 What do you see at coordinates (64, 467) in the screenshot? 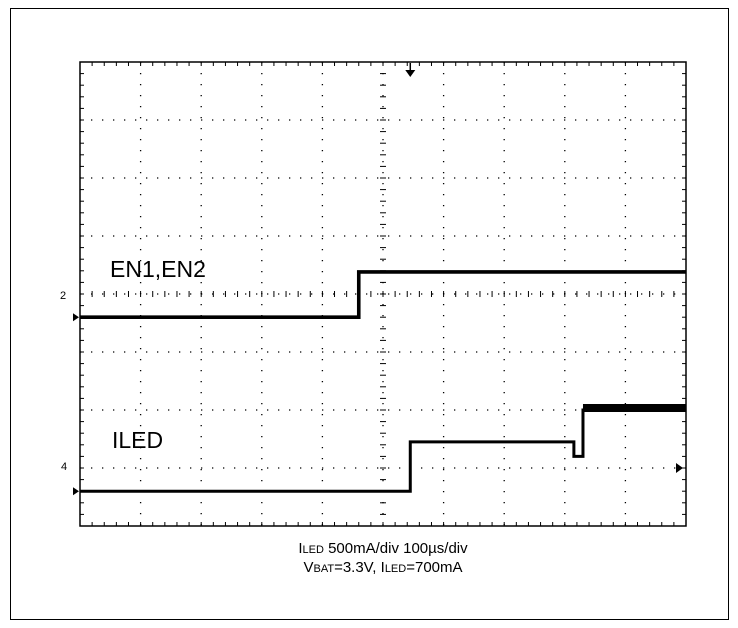
I see `channel-4-marker-label: 4` at bounding box center [64, 467].